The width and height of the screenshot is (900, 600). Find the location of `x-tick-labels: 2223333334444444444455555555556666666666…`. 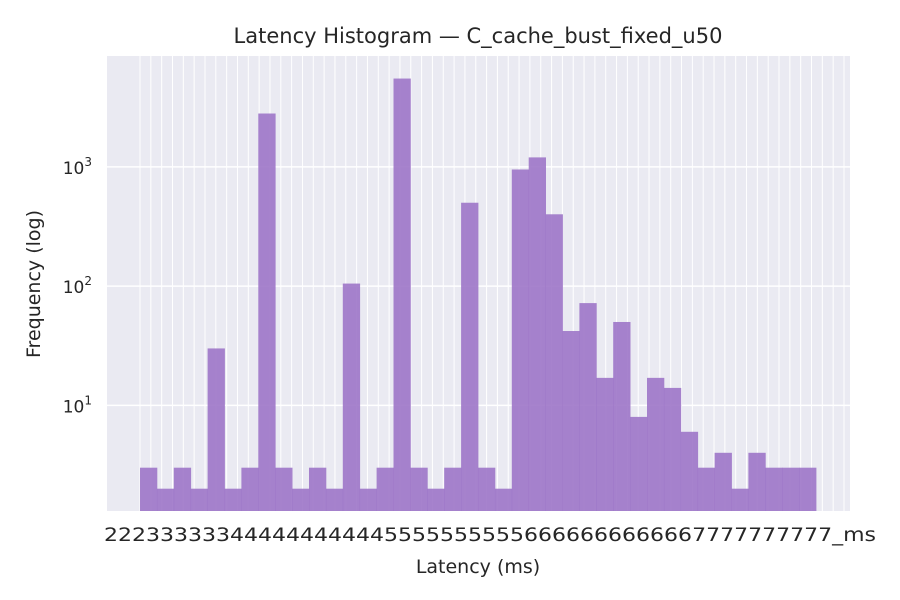

x-tick-labels: 2223333334444444444455555555556666666666… is located at coordinates (490, 535).